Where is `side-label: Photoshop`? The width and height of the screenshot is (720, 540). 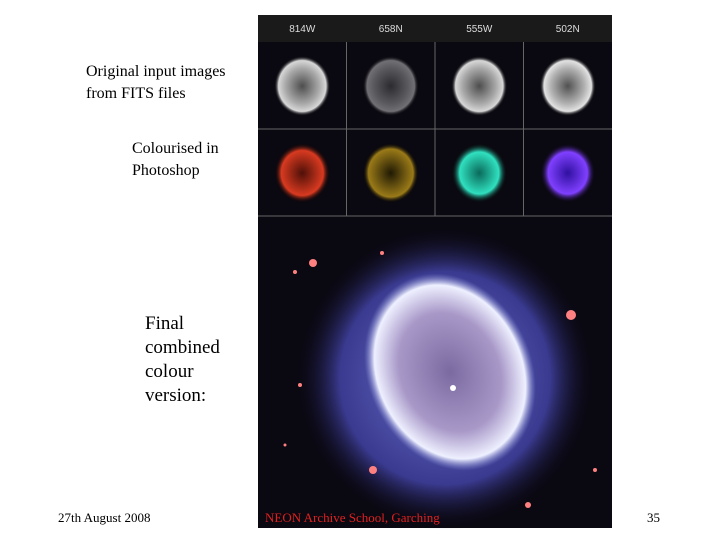
side-label: Photoshop is located at coordinates (166, 170).